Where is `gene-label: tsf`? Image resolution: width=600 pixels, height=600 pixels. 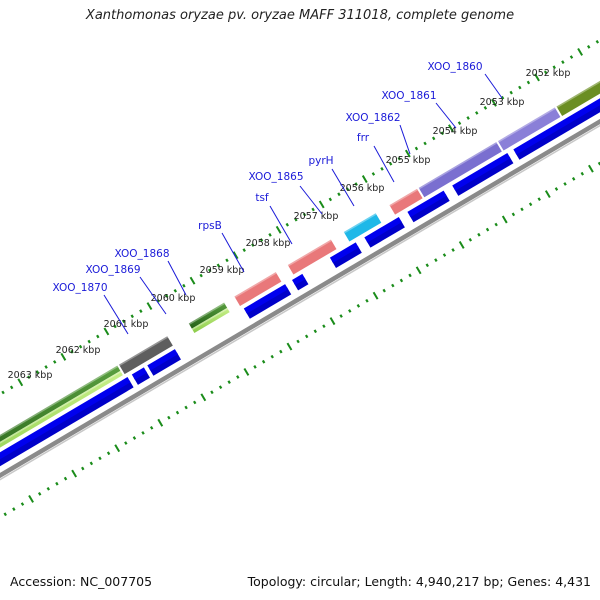
gene-label: tsf is located at coordinates (262, 198).